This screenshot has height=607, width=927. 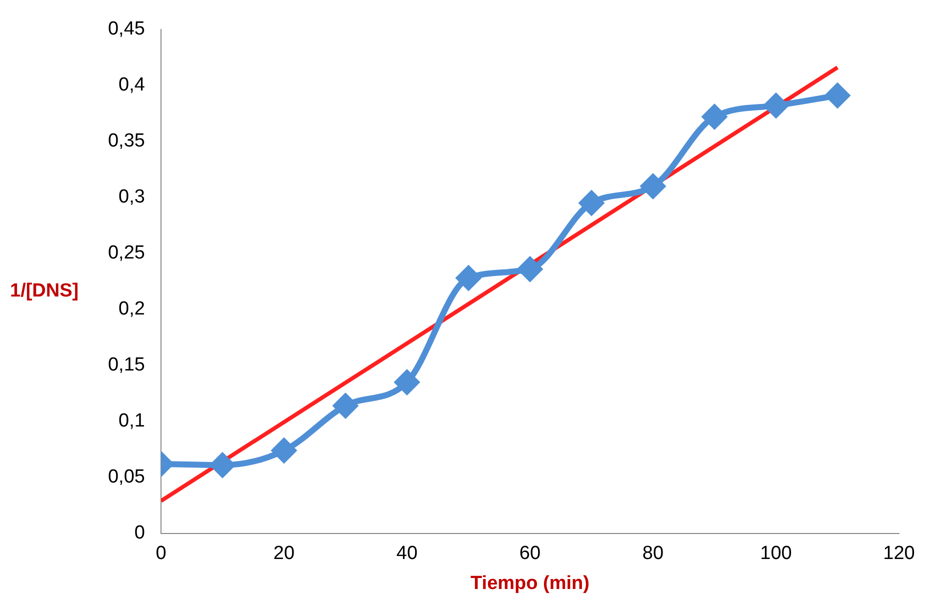 What do you see at coordinates (131, 421) in the screenshot?
I see `y-tick-label: 0,1` at bounding box center [131, 421].